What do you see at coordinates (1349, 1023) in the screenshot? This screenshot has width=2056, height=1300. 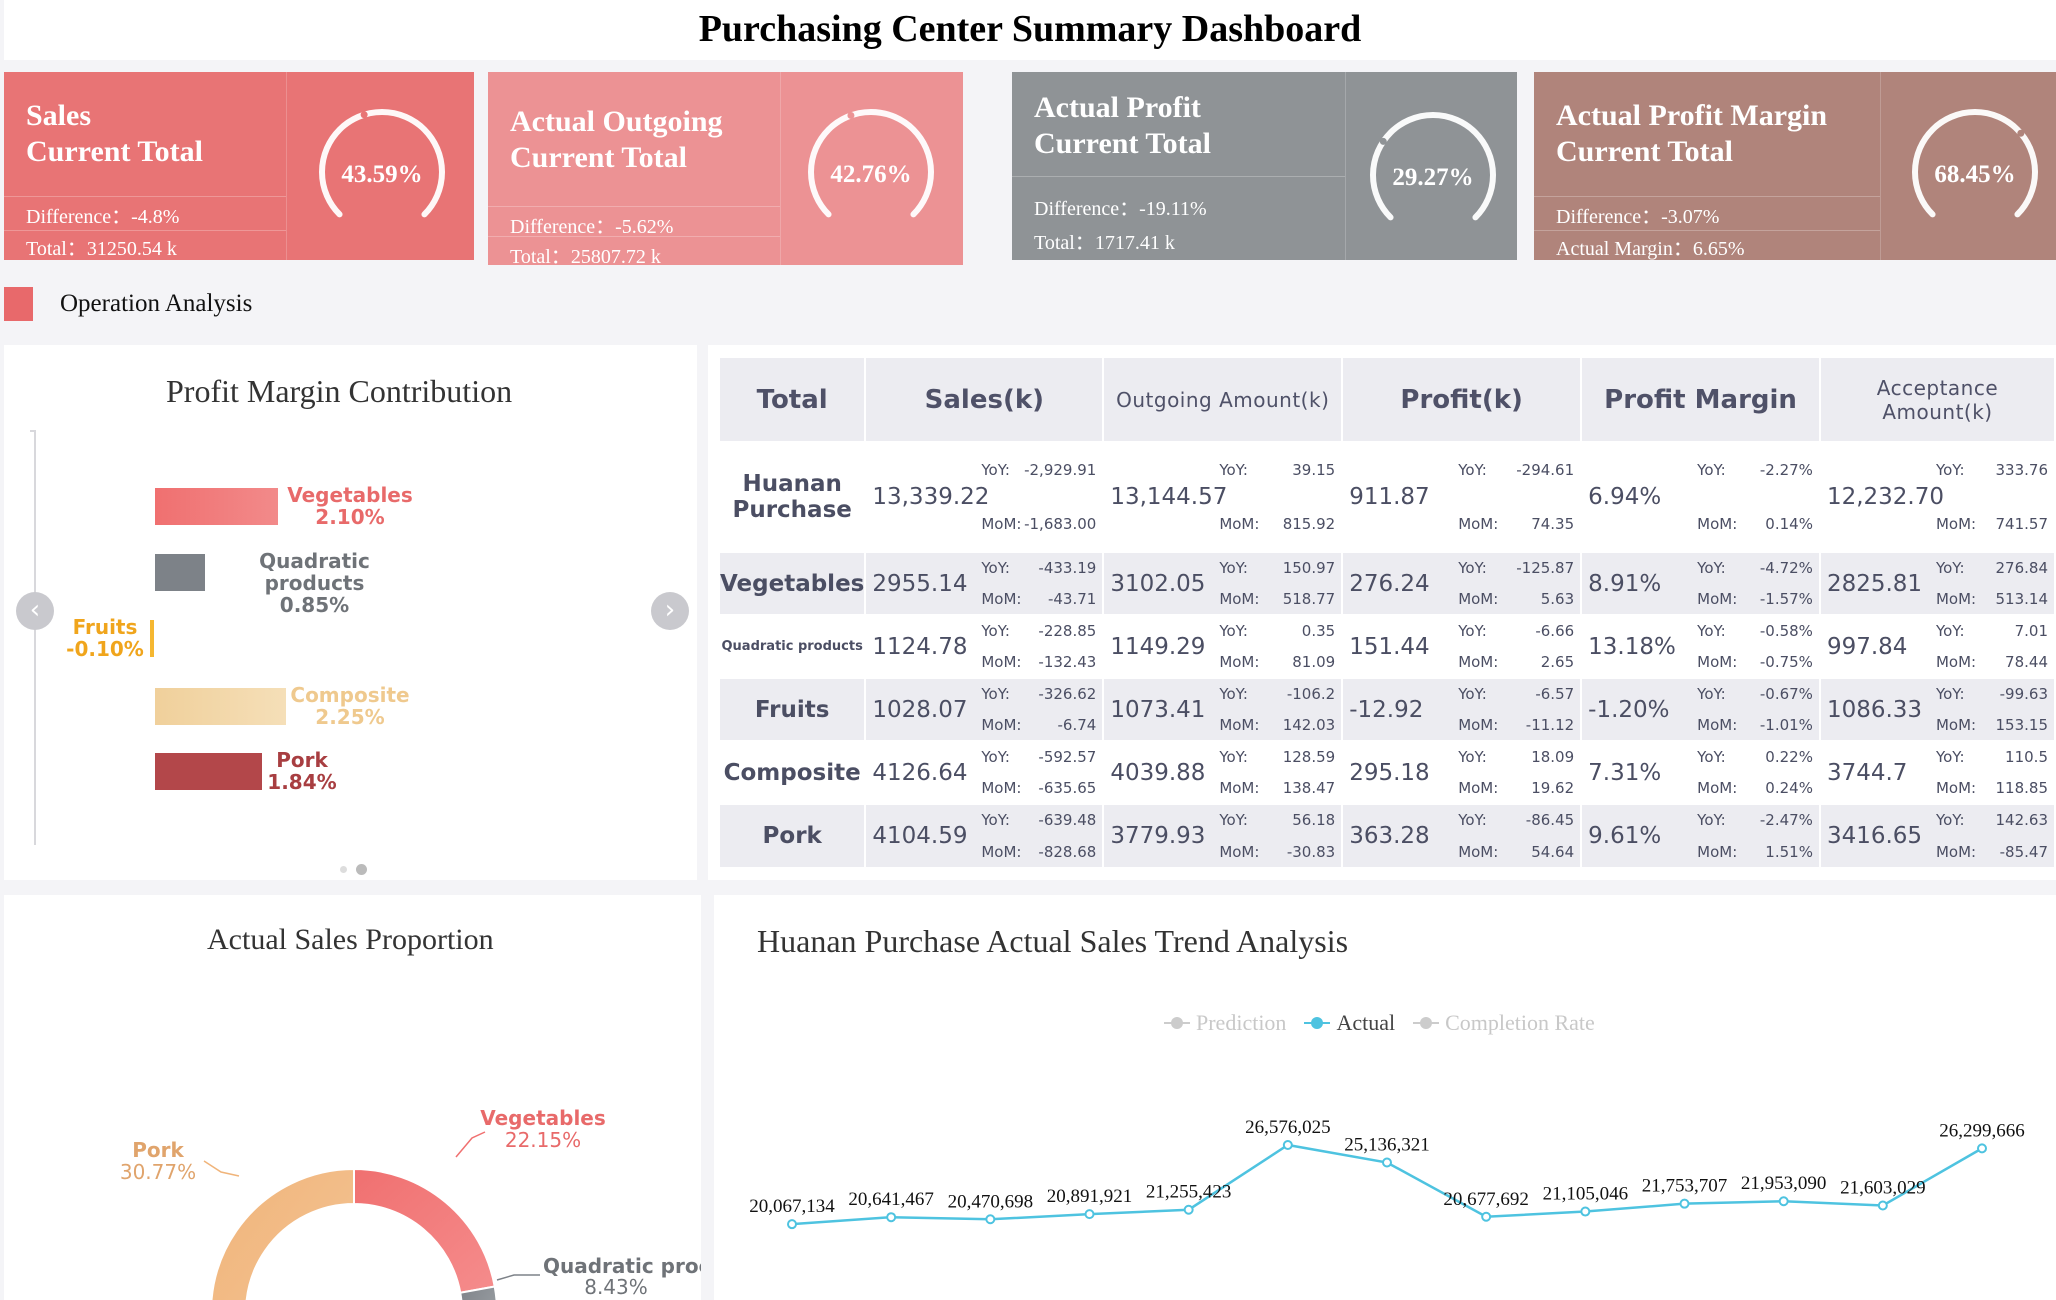 I see `legend-item-actual: Actual` at bounding box center [1349, 1023].